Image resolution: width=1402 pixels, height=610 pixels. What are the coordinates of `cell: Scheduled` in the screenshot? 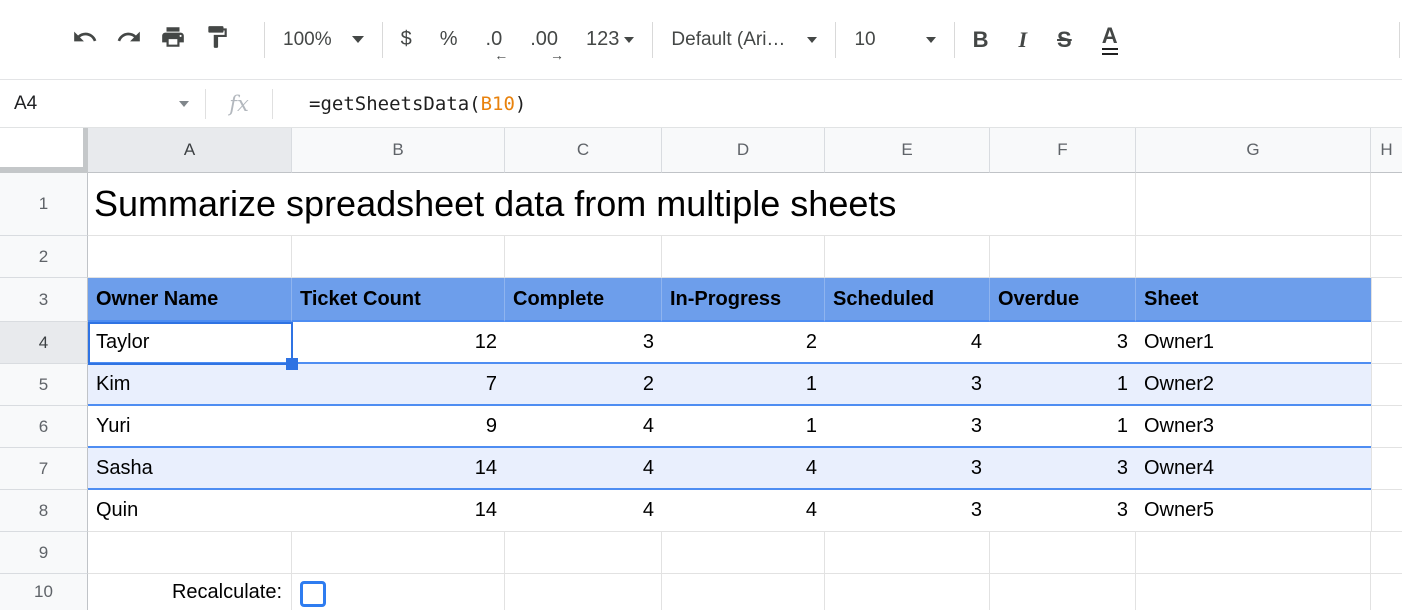 It's located at (907, 300).